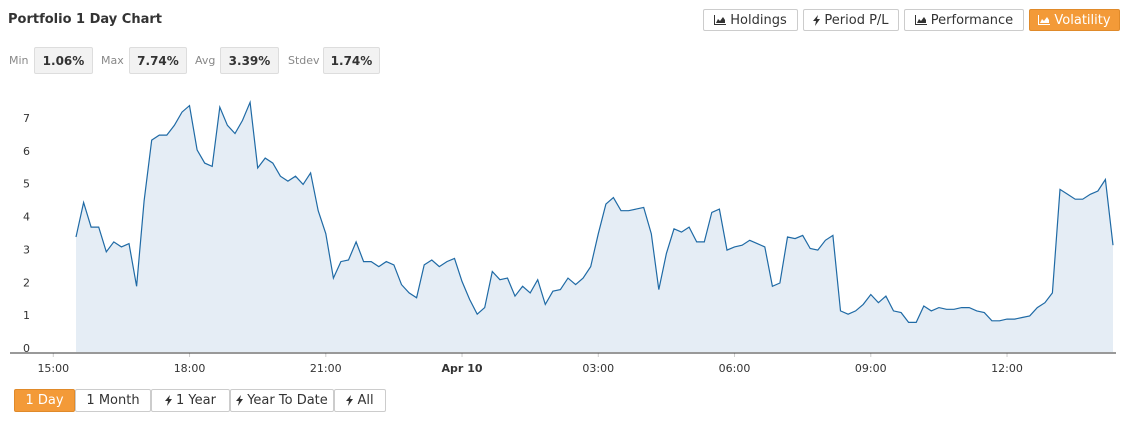 This screenshot has height=423, width=1128. Describe the element at coordinates (26, 348) in the screenshot. I see `y-tick-label: 0` at that location.